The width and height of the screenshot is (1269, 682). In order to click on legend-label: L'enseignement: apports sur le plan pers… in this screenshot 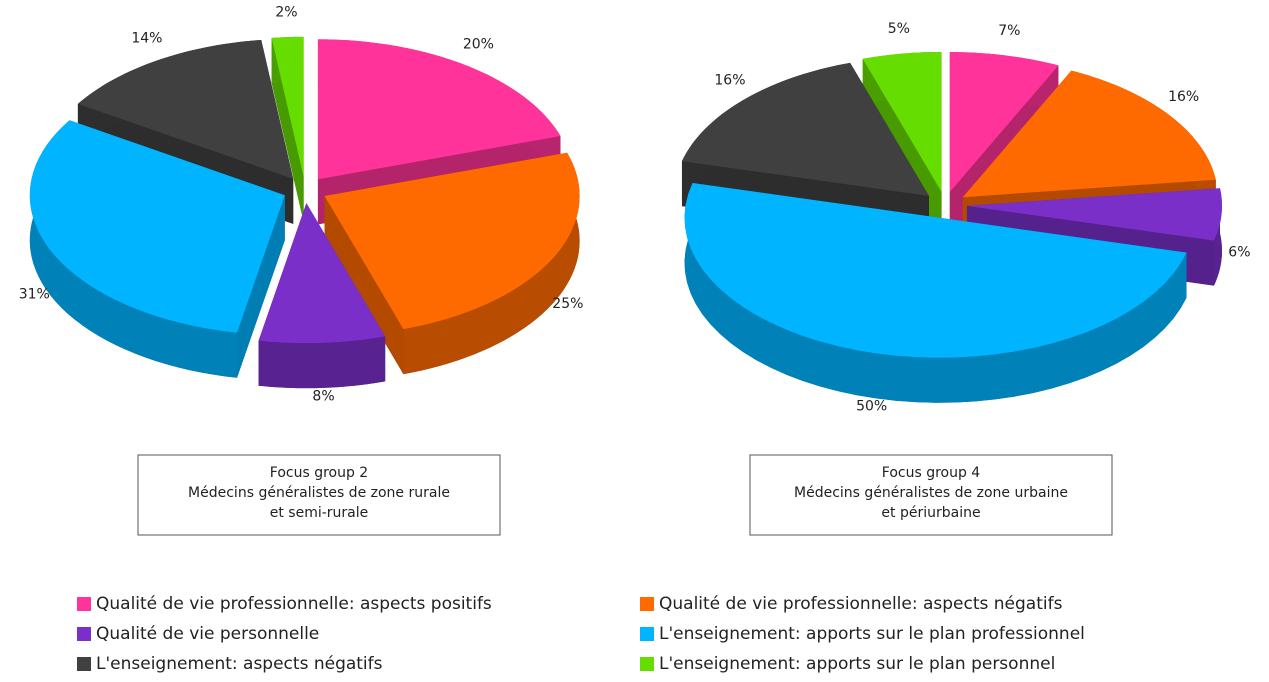, I will do `click(857, 664)`.